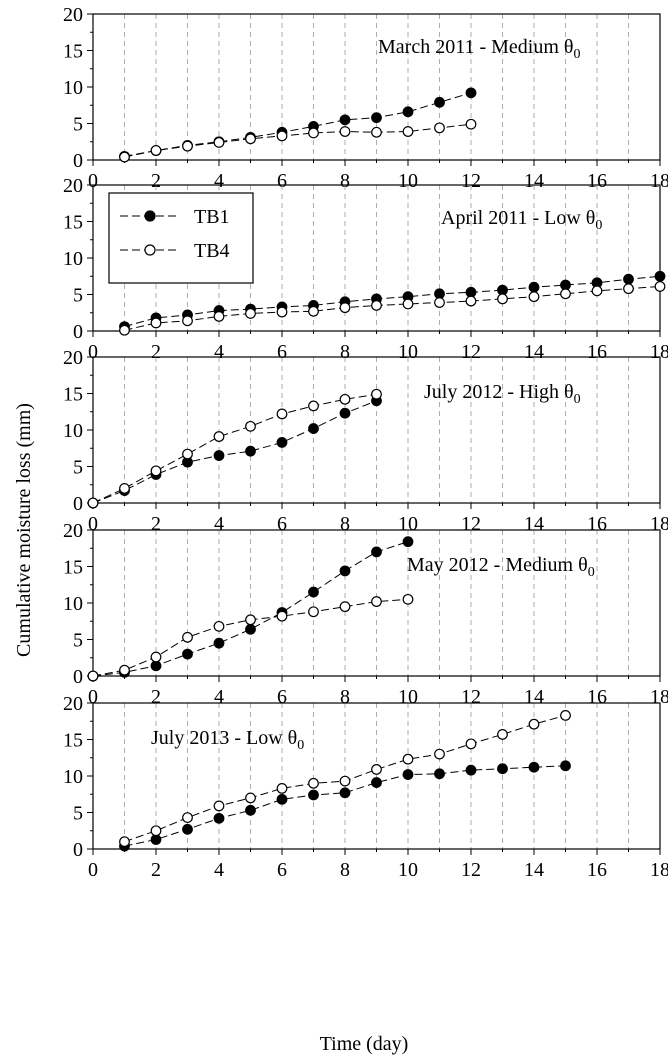 The height and width of the screenshot is (1059, 668). I want to click on x-tick-label: 16, so click(597, 870).